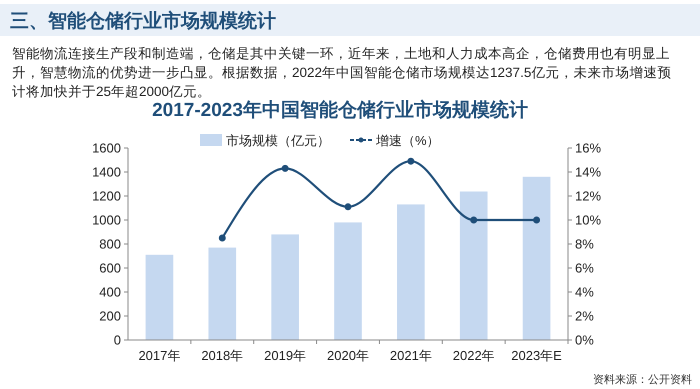 The width and height of the screenshot is (700, 389). Describe the element at coordinates (588, 148) in the screenshot. I see `y2-tick-label: 16%` at that location.